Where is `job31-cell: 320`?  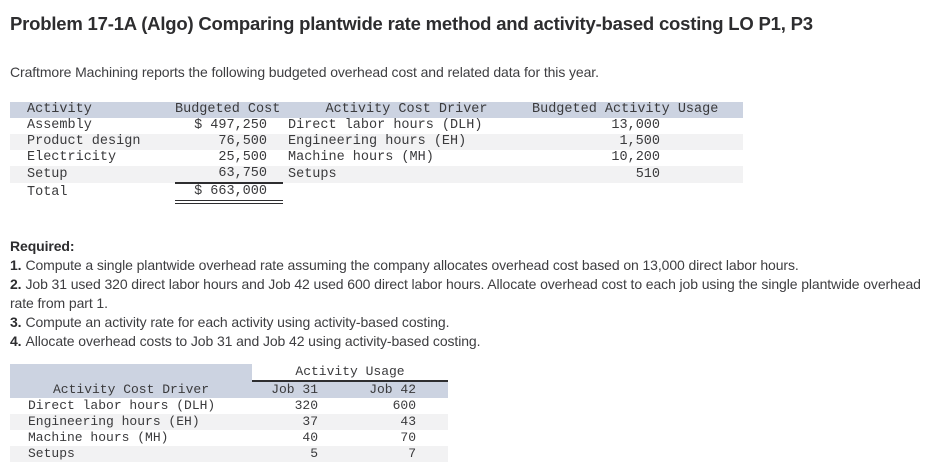
job31-cell: 320 is located at coordinates (306, 405).